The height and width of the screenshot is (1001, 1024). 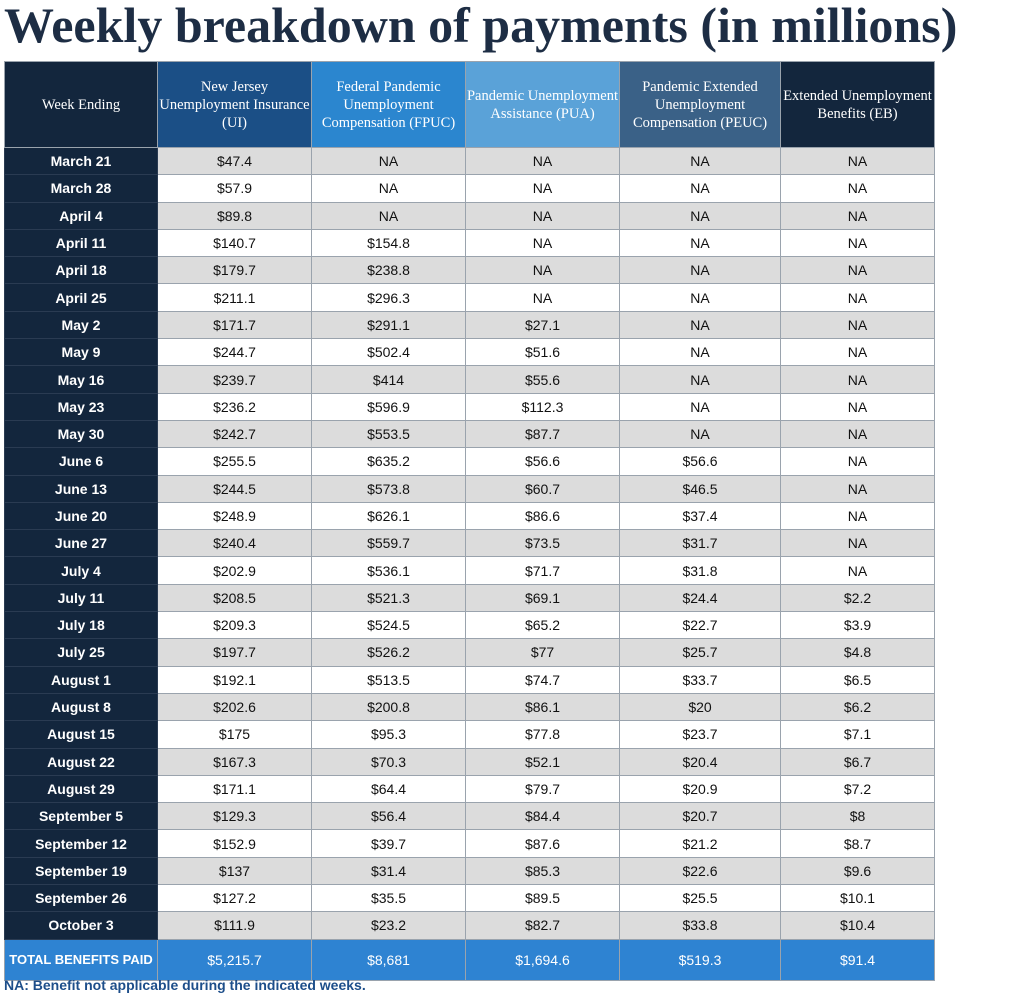 I want to click on table-row: April 25 $211.1 $296.3 NA NA NA, so click(x=469, y=297).